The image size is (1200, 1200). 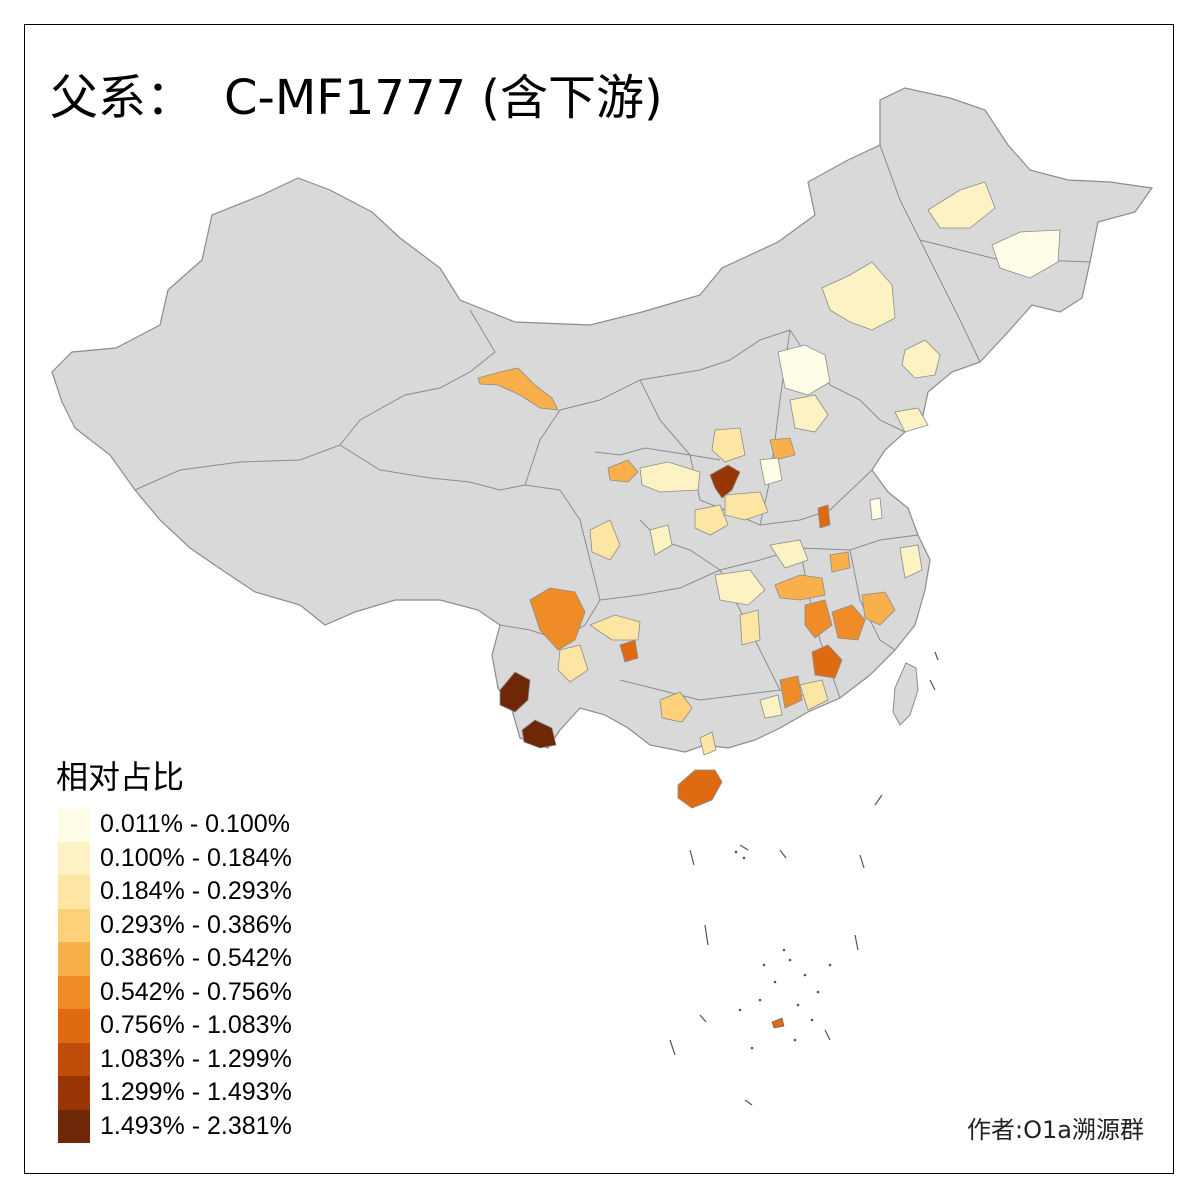 I want to click on legend-item: 0.542% - 0.756%, so click(x=175, y=992).